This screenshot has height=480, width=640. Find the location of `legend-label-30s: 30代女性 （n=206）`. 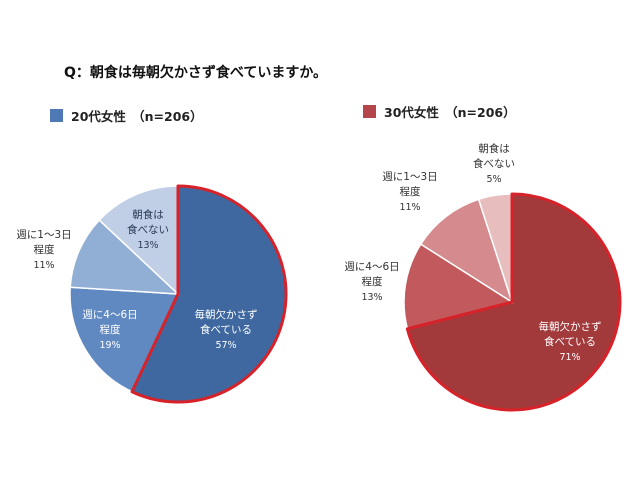

legend-label-30s: 30代女性 （n=206） is located at coordinates (450, 112).